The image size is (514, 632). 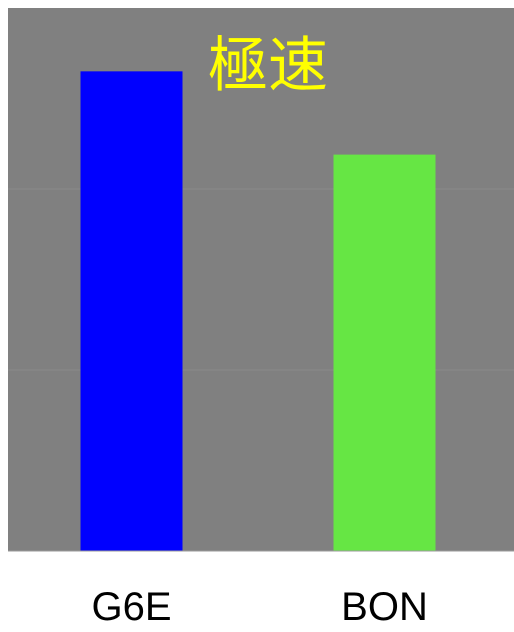 I want to click on x-tick-labels: G6E BON, so click(x=259, y=607).